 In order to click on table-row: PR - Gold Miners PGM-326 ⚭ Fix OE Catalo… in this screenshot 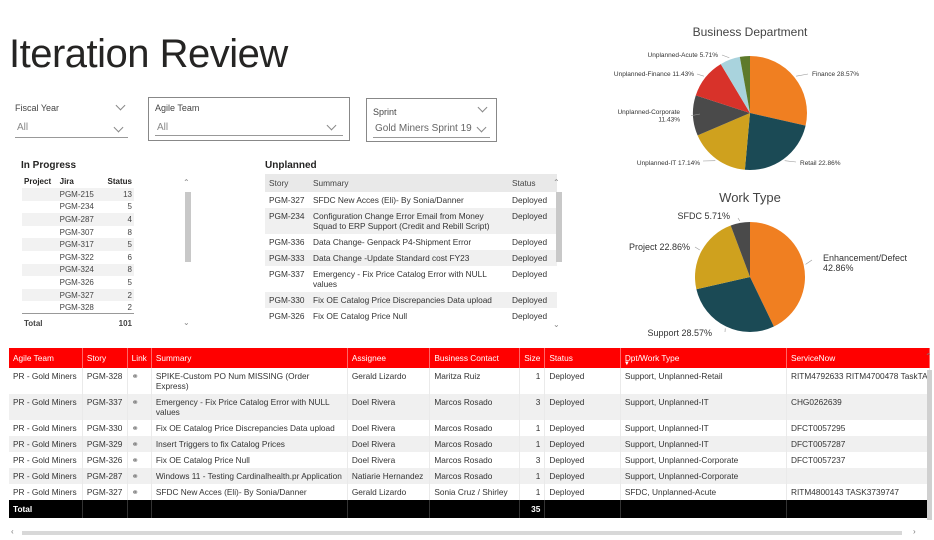, I will do `click(470, 460)`.